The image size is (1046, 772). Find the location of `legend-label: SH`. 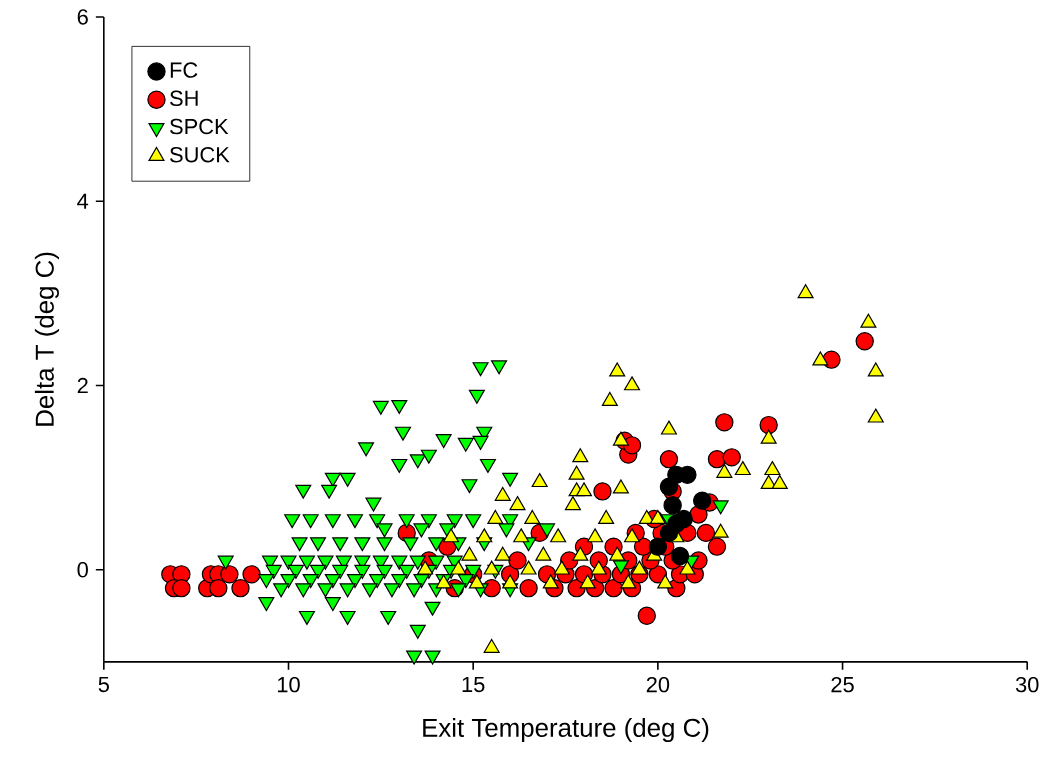

legend-label: SH is located at coordinates (184, 98).